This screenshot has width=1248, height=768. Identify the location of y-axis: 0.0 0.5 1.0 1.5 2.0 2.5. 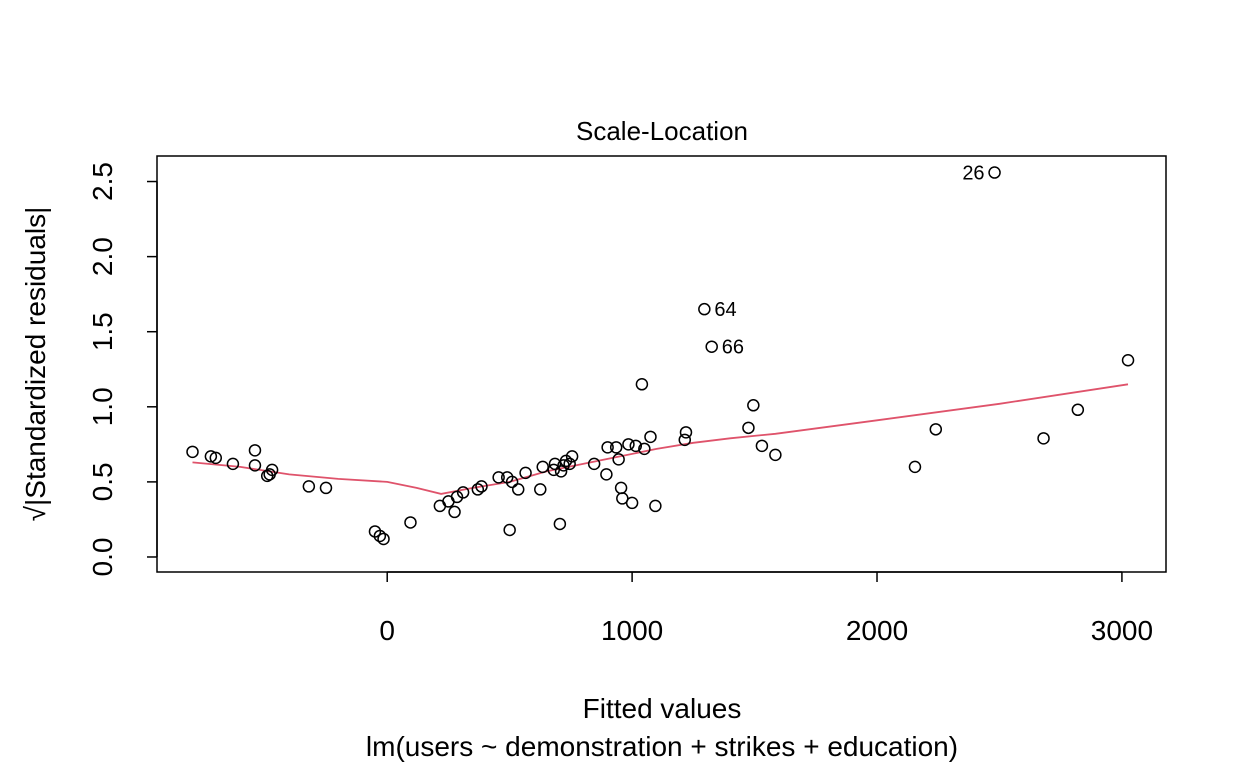
(122, 369).